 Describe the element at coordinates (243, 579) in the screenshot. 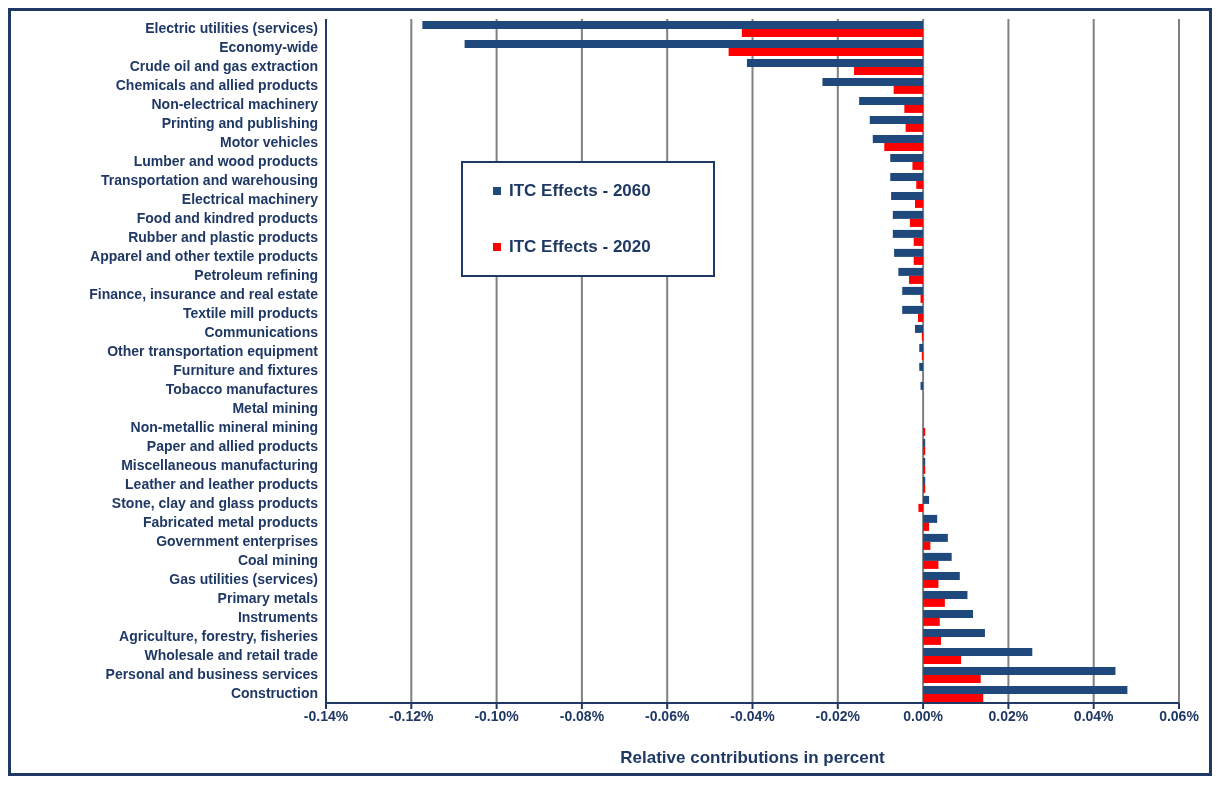

I see `y-tick-label: Gas utilities (services)` at that location.